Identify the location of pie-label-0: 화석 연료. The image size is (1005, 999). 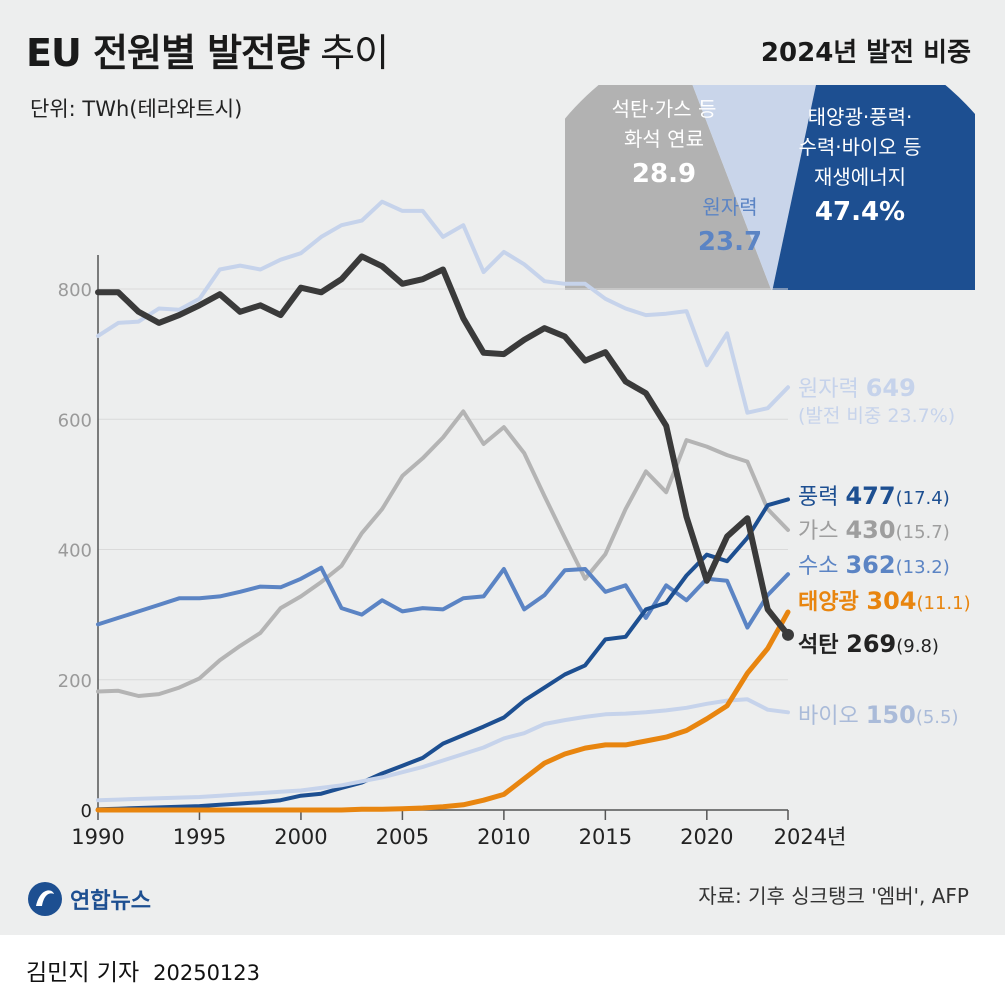
(664, 139).